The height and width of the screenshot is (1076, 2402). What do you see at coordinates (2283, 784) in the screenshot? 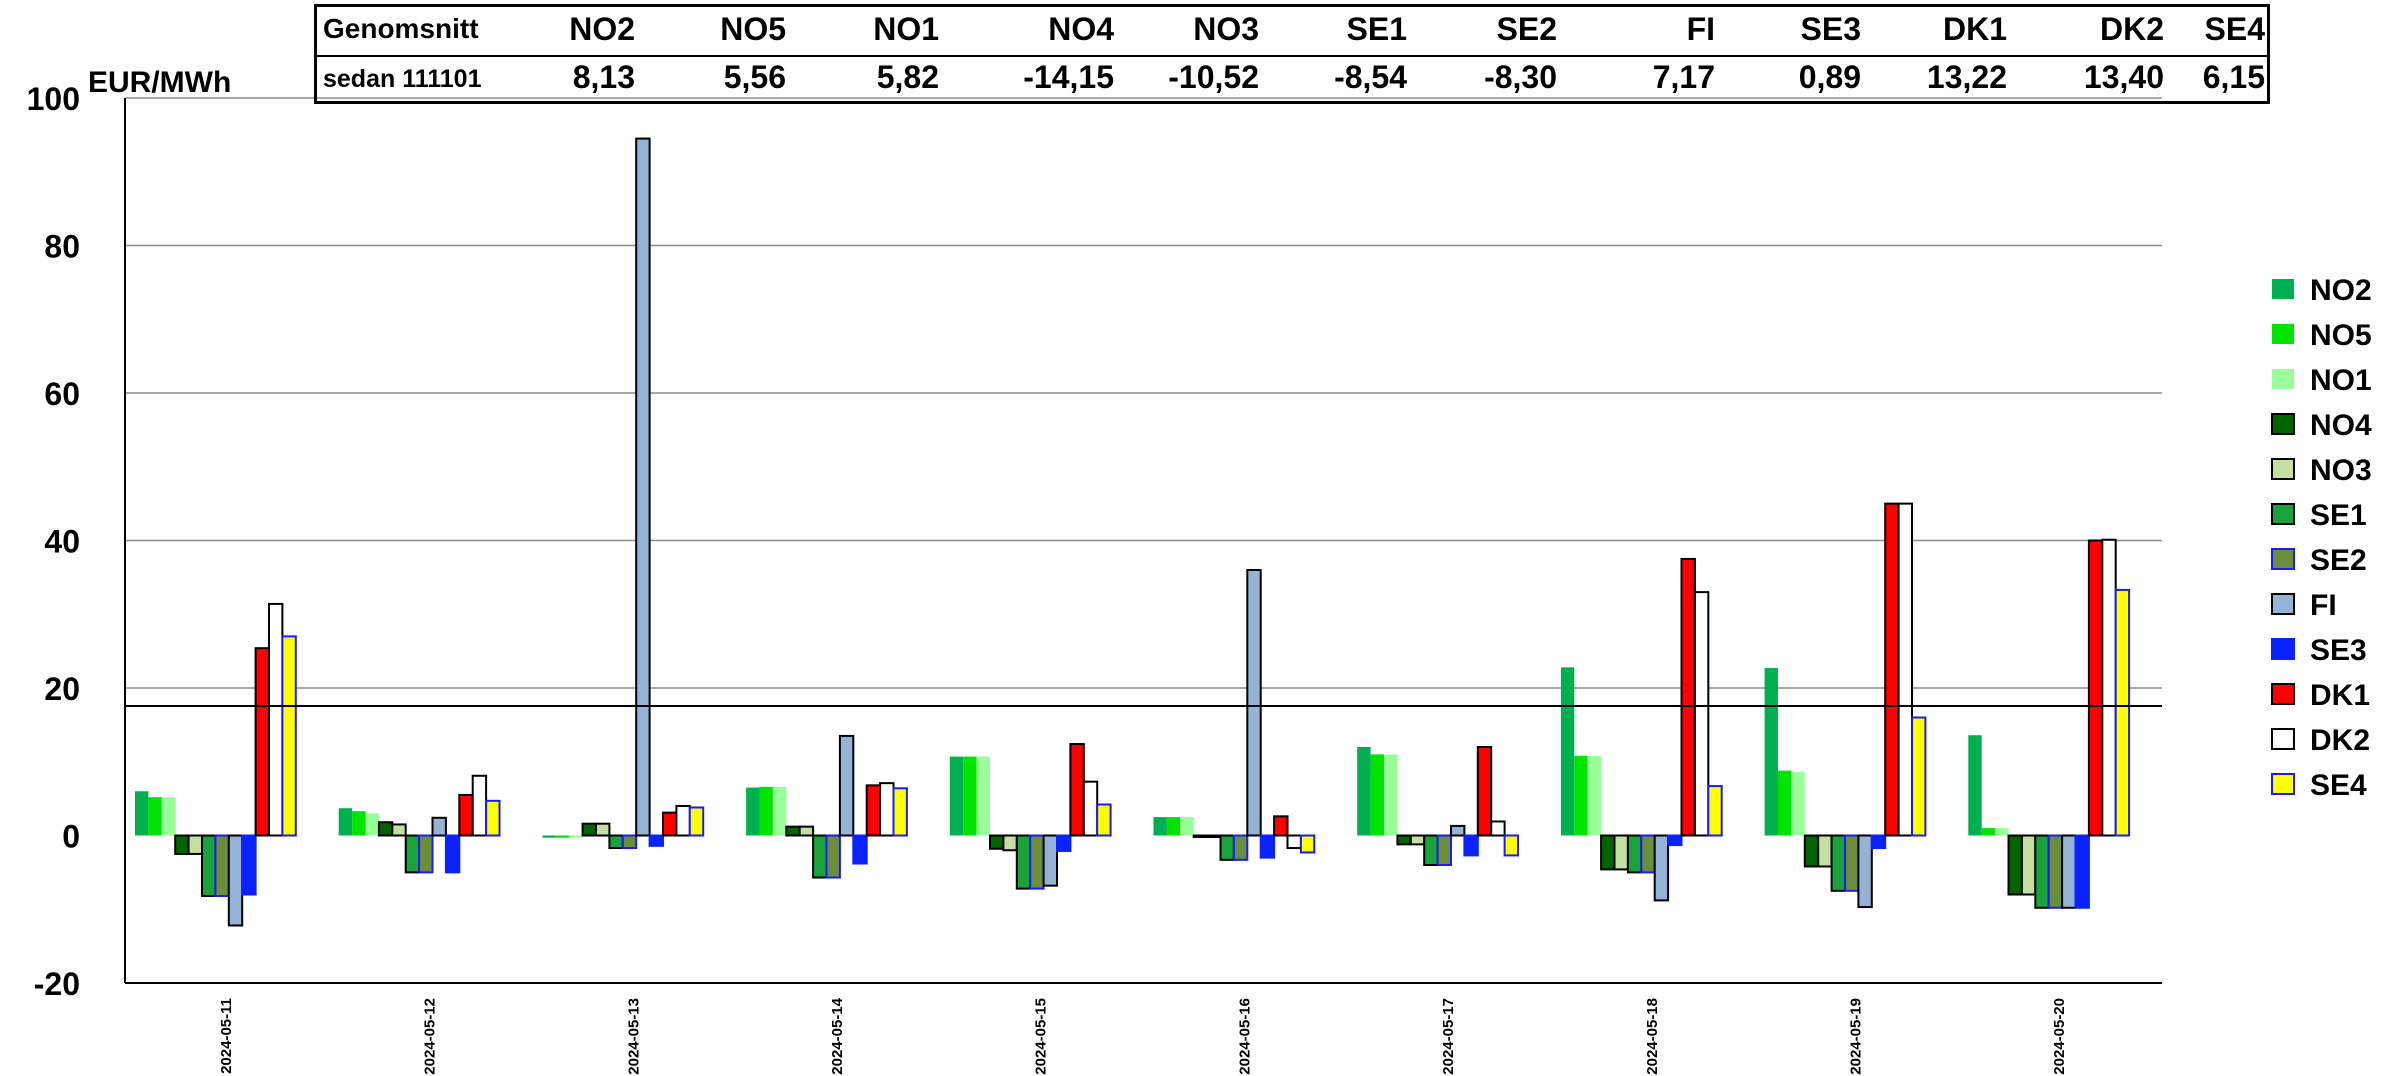
I see `legend-swatch-se4` at bounding box center [2283, 784].